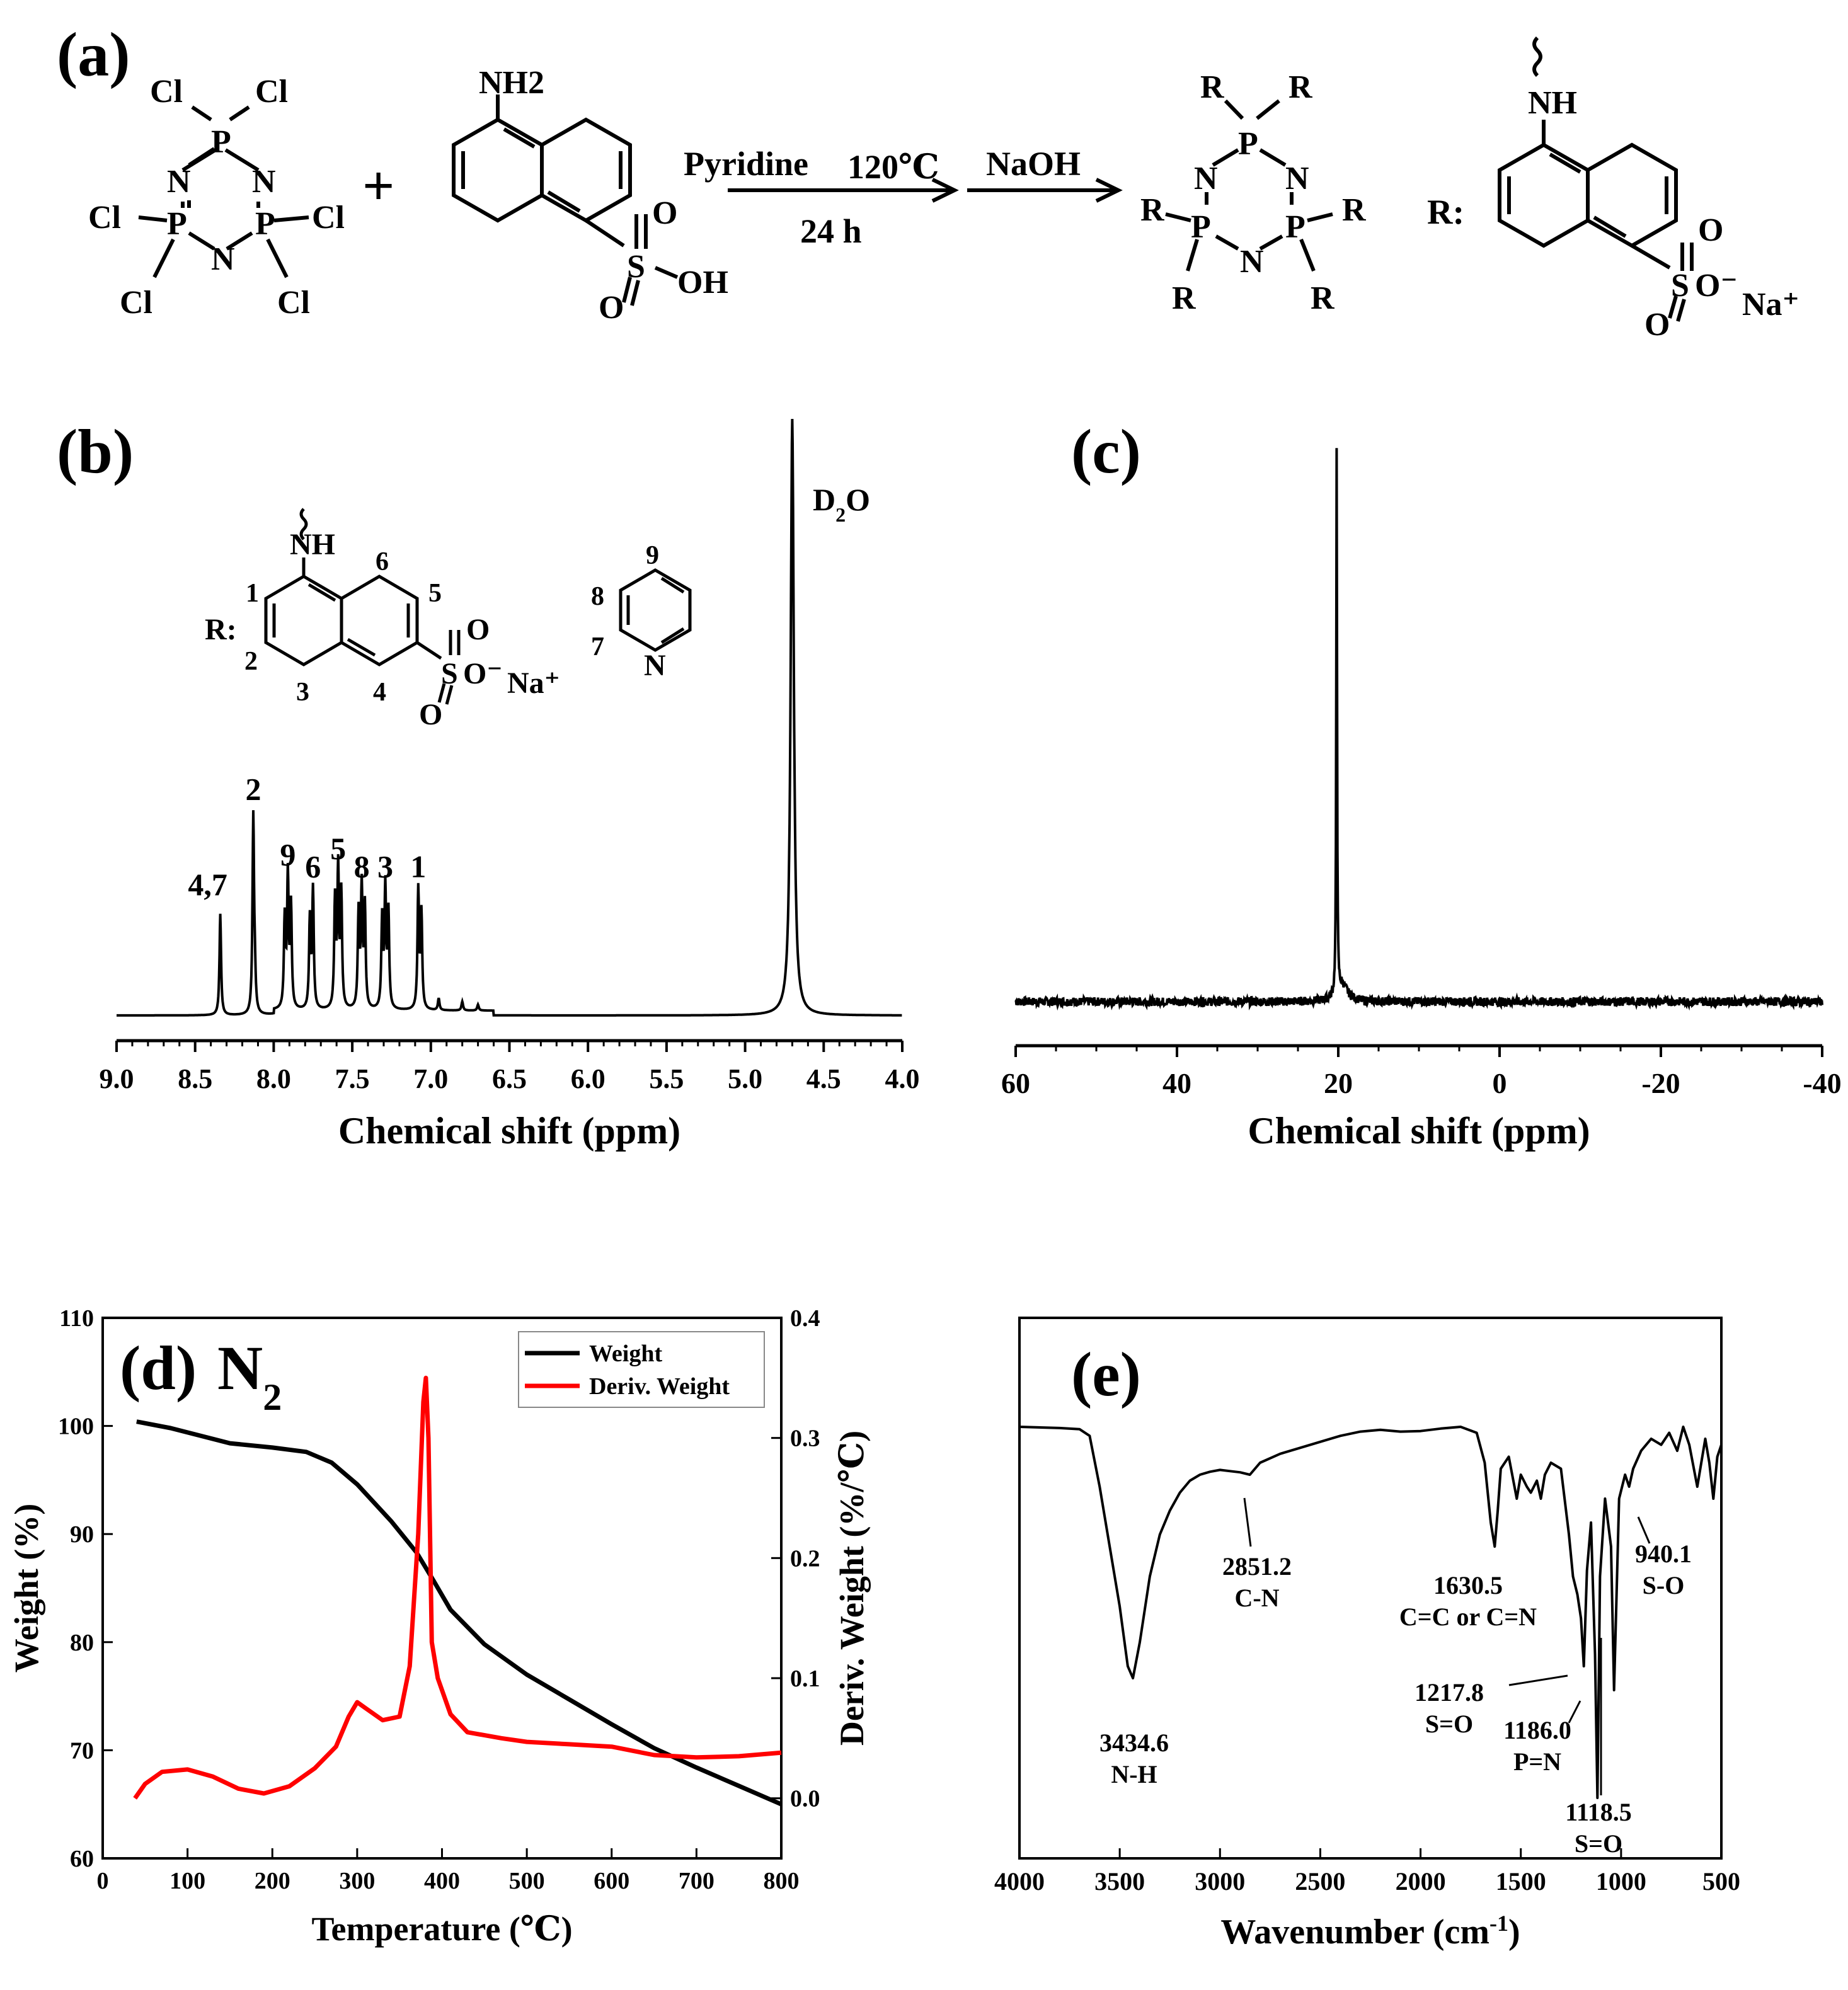 The image size is (1848, 1990). What do you see at coordinates (362, 867) in the screenshot?
I see `chart-b-peak-label: 8` at bounding box center [362, 867].